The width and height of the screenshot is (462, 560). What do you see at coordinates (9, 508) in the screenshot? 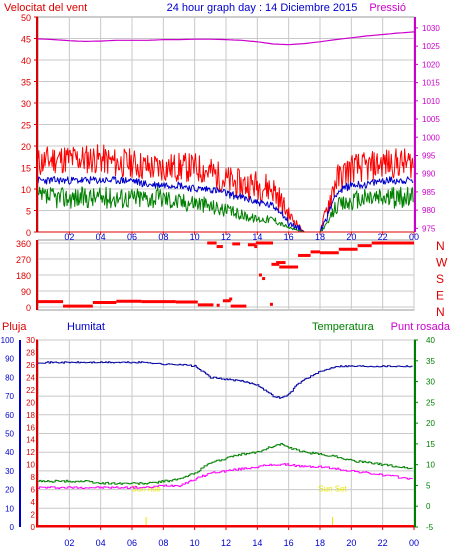
I see `humidity-y-tick-label: 10` at bounding box center [9, 508].